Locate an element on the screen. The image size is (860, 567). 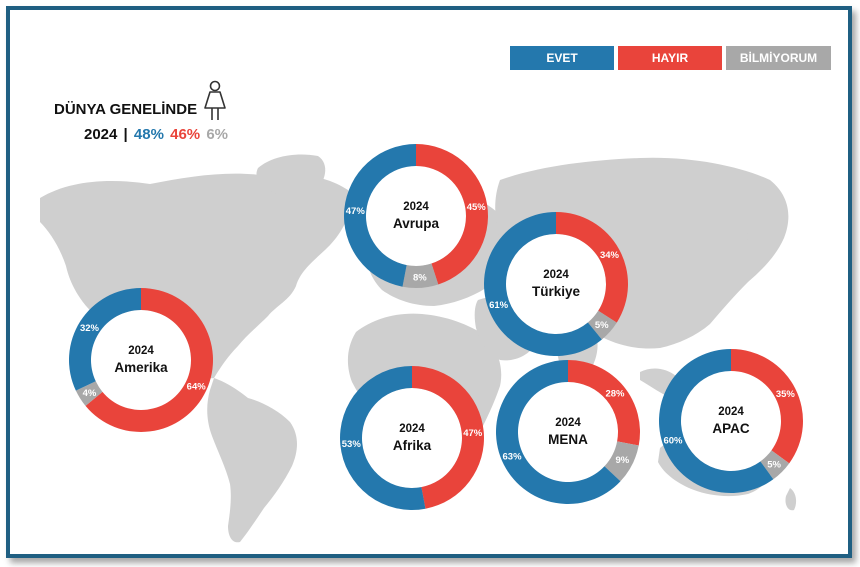
donut-year-mena: 2024 is located at coordinates (568, 423).